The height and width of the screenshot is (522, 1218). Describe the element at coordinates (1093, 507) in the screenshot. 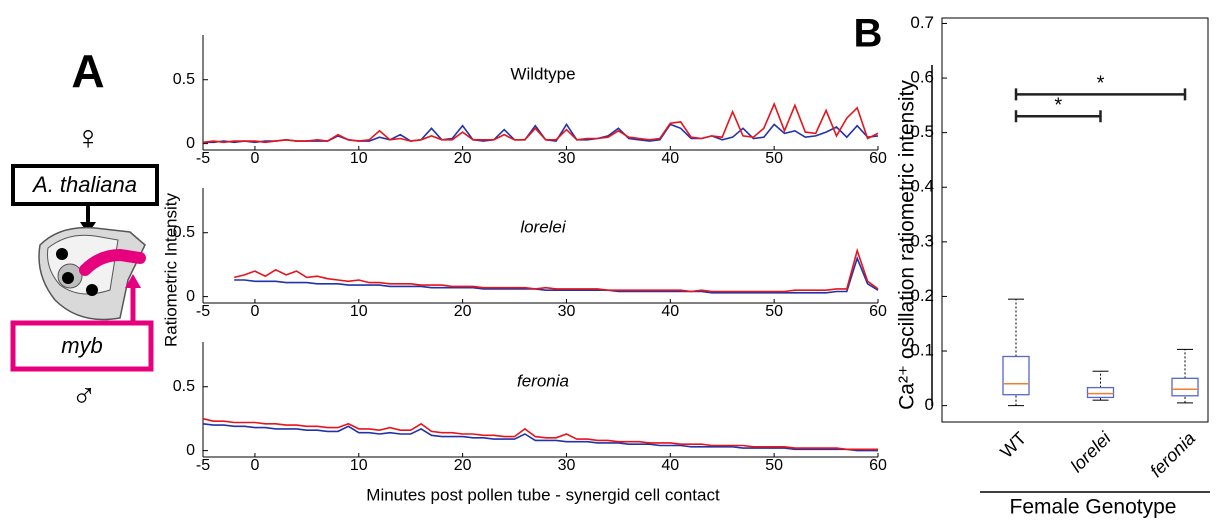

I see `x-axis-label: Female Genotype` at that location.